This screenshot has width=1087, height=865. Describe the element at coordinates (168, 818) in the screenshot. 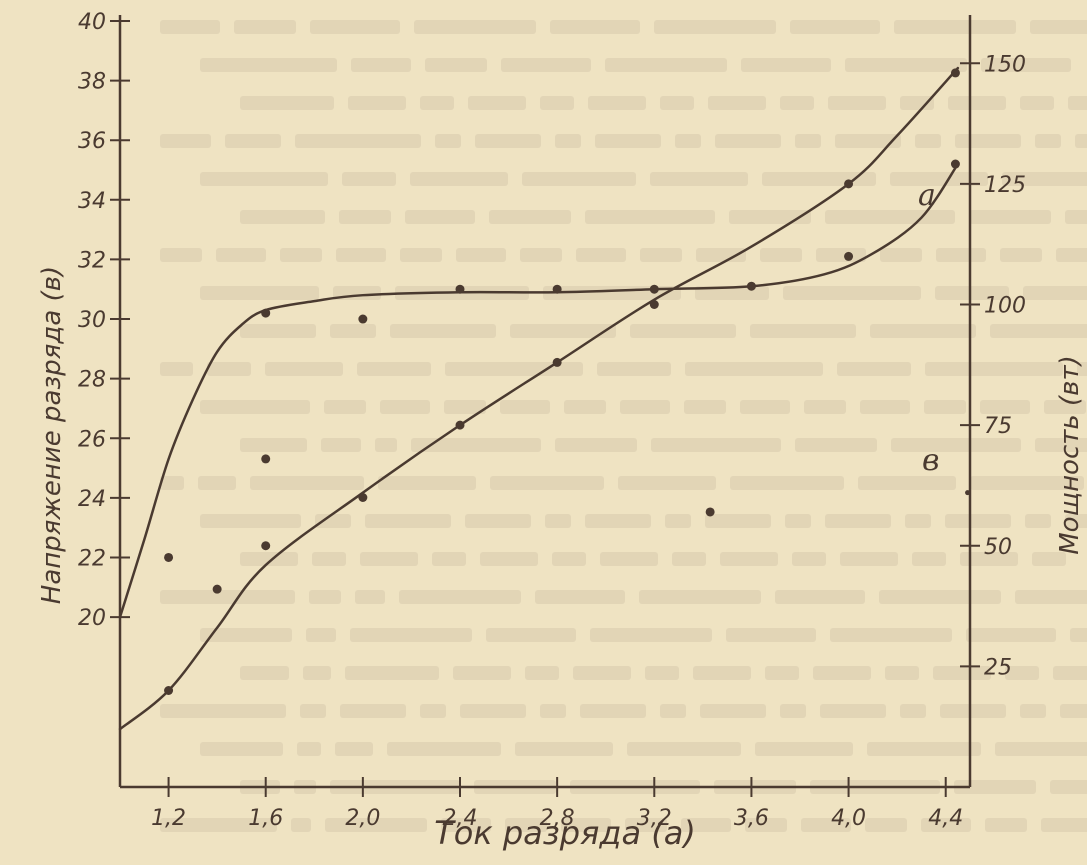

I see `x-tick-label: 1,2` at that location.